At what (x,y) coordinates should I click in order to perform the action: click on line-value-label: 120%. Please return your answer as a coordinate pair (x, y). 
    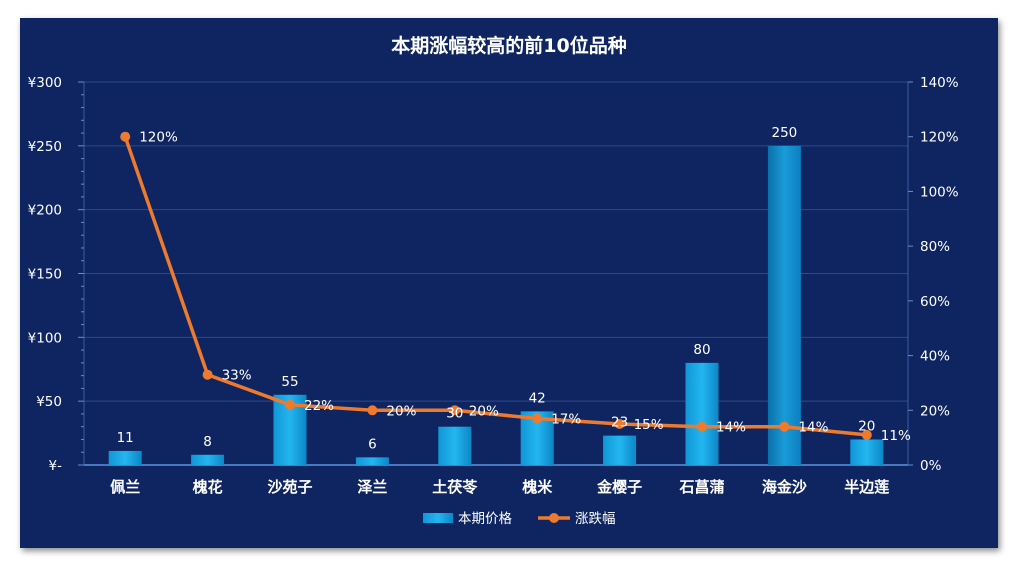
    Looking at the image, I should click on (158, 138).